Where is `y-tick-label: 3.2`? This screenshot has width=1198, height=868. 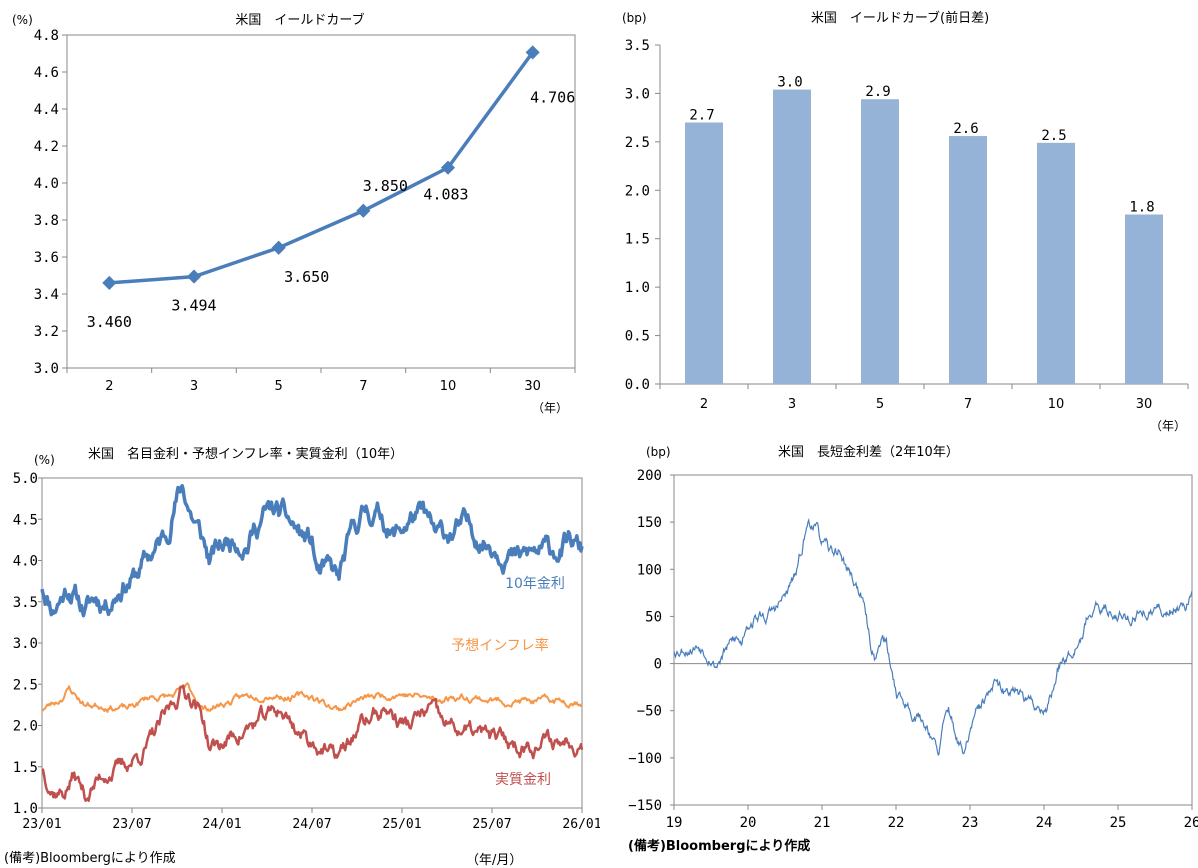
y-tick-label: 3.2 is located at coordinates (46, 332).